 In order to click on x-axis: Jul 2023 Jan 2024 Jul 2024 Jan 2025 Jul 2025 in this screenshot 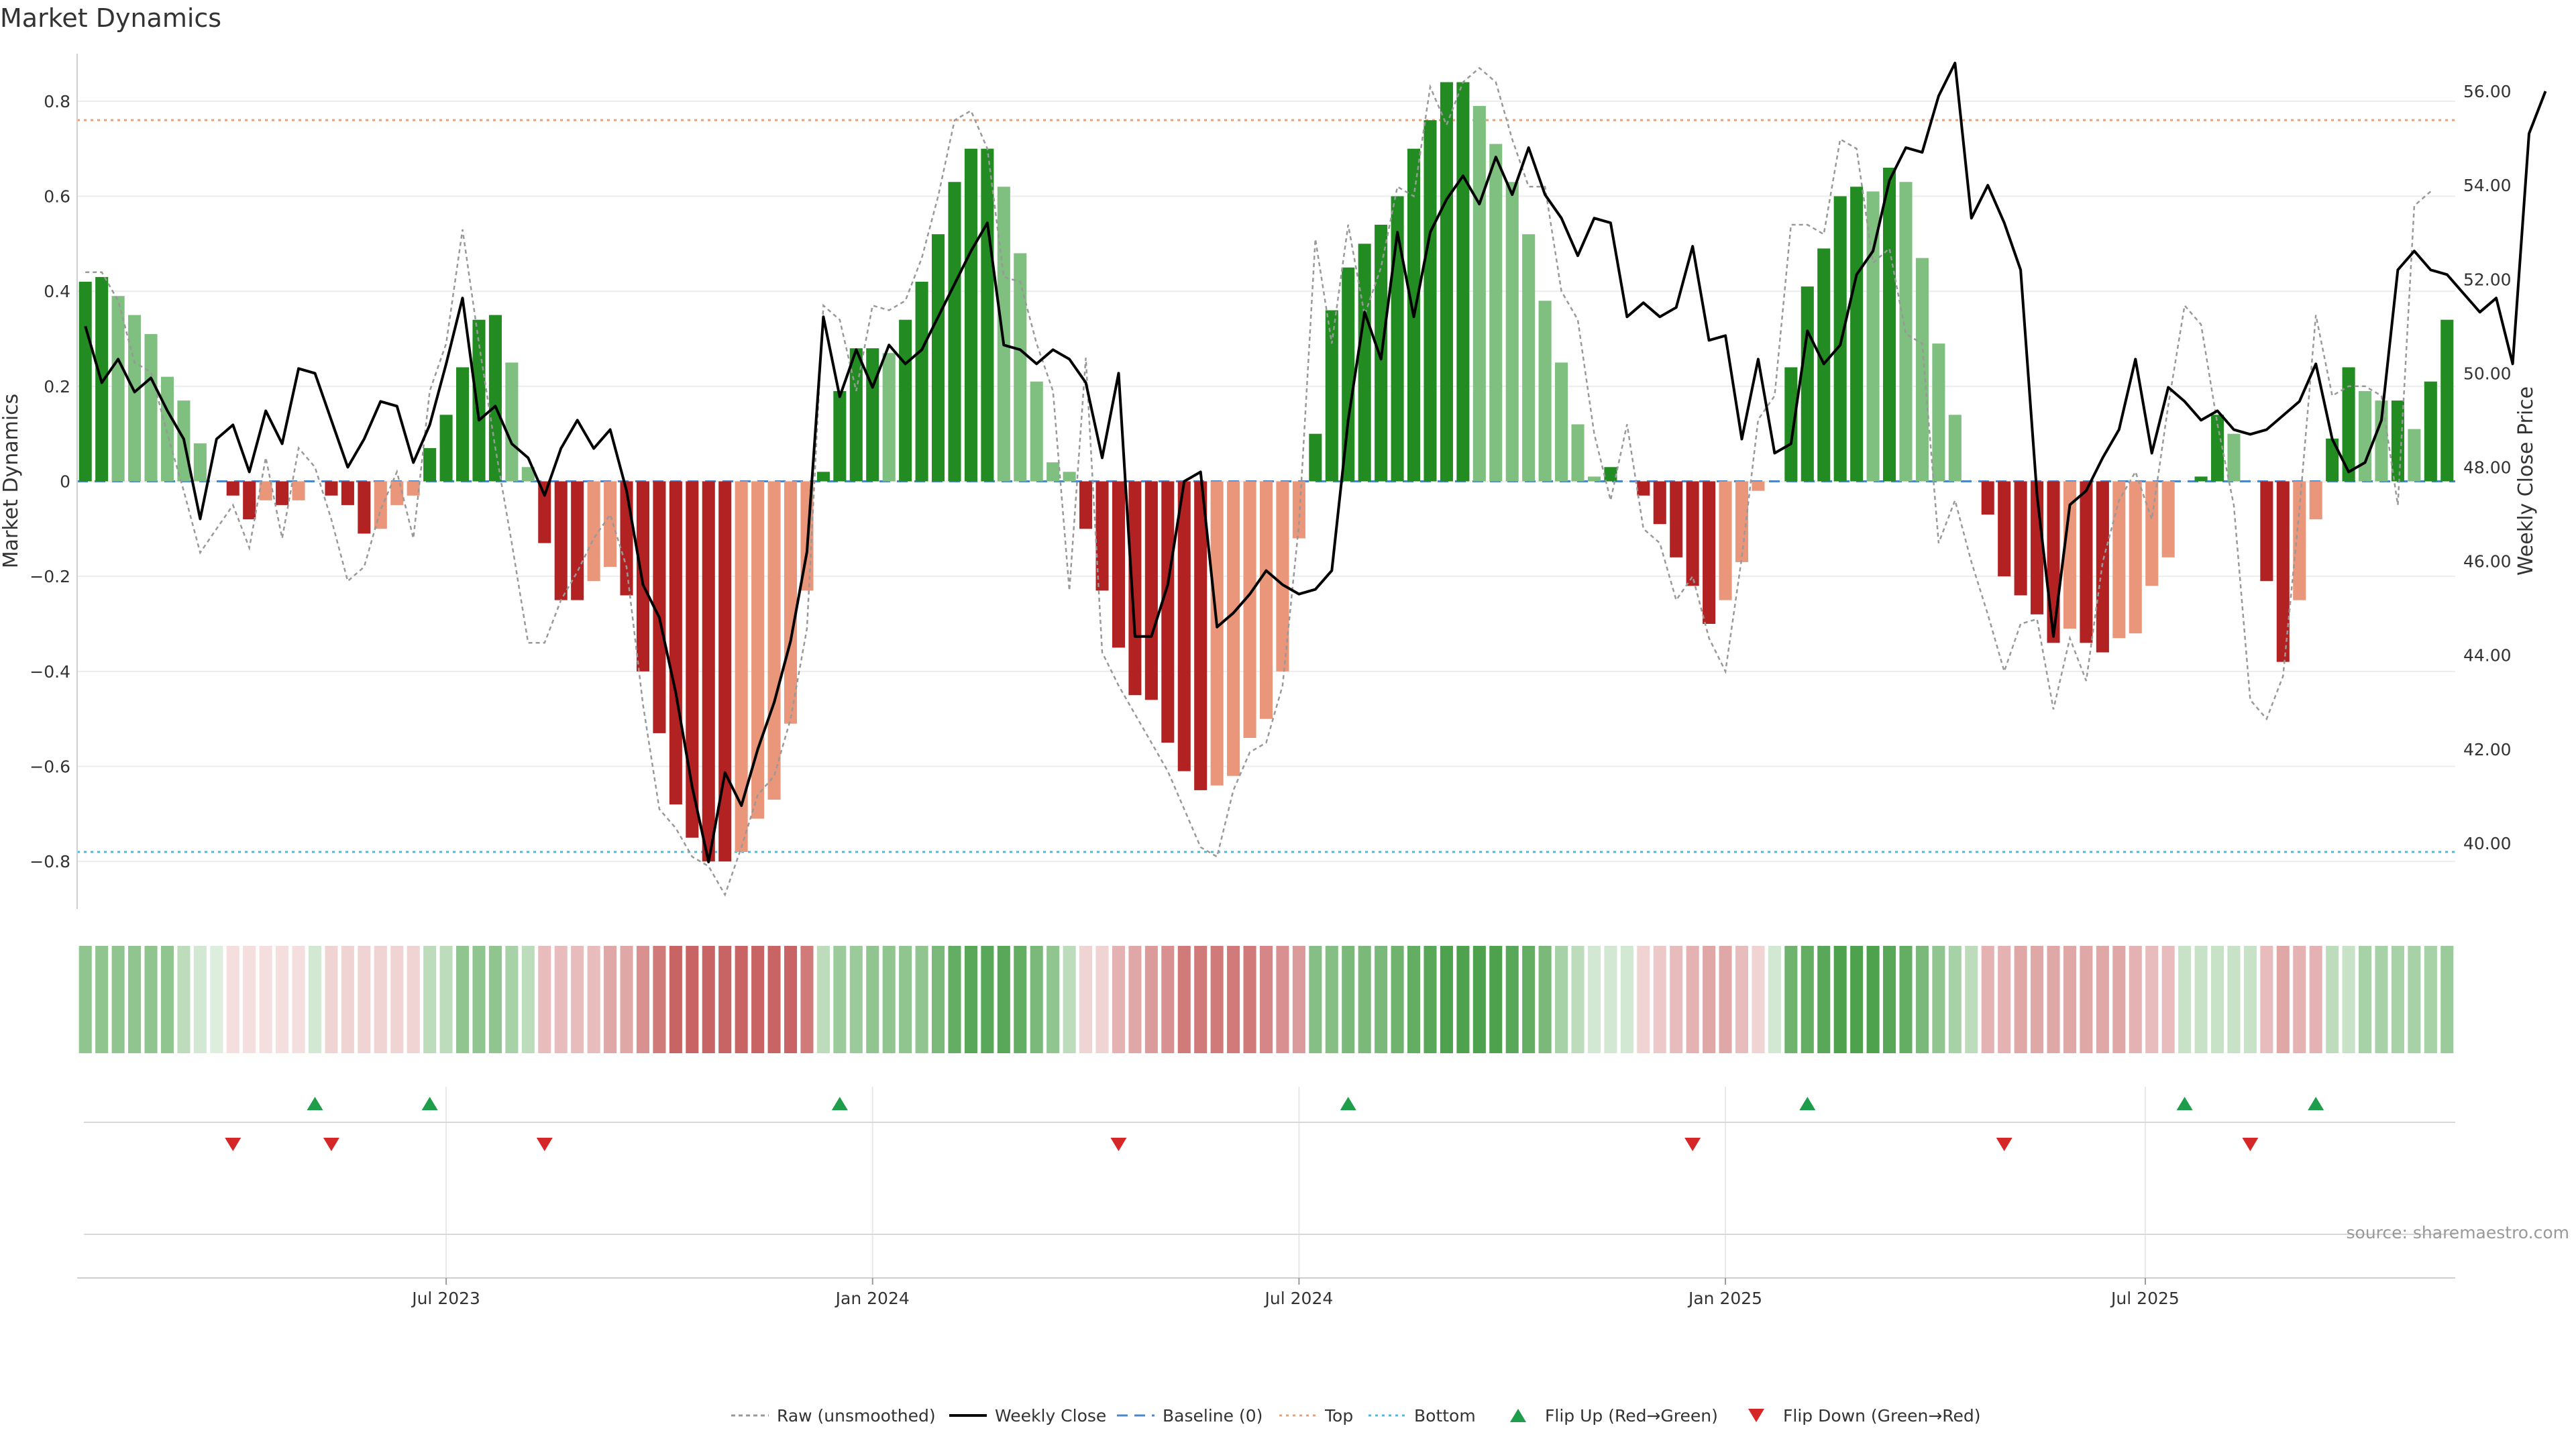, I will do `click(1266, 1292)`.